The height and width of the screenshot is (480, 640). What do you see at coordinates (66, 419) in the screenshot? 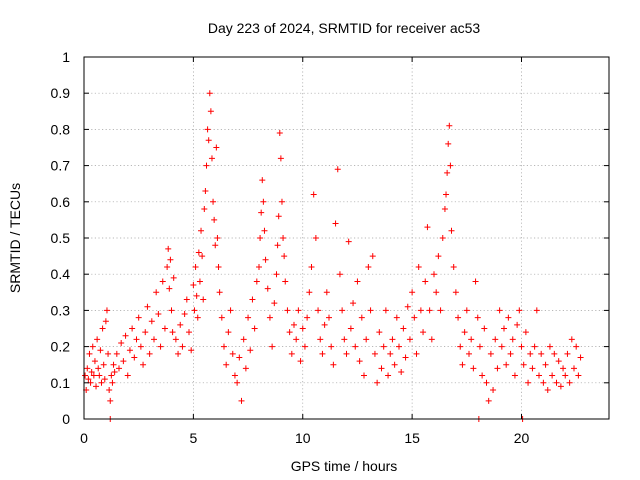
I see `y-tick-label: 0` at bounding box center [66, 419].